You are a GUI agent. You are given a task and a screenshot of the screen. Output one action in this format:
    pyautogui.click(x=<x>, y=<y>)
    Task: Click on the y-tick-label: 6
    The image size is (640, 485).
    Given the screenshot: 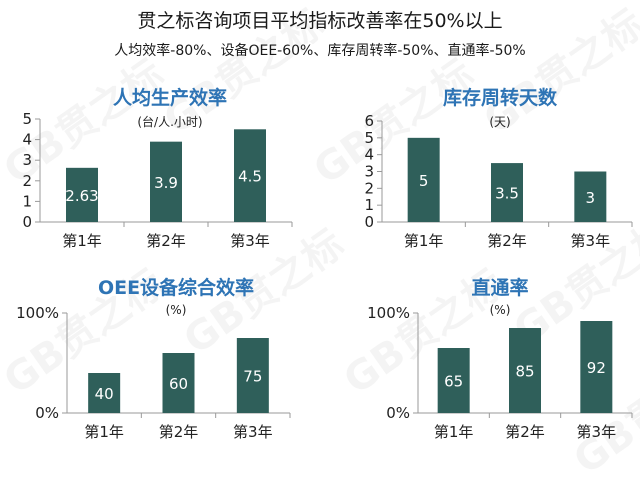 What is the action you would take?
    pyautogui.click(x=369, y=121)
    